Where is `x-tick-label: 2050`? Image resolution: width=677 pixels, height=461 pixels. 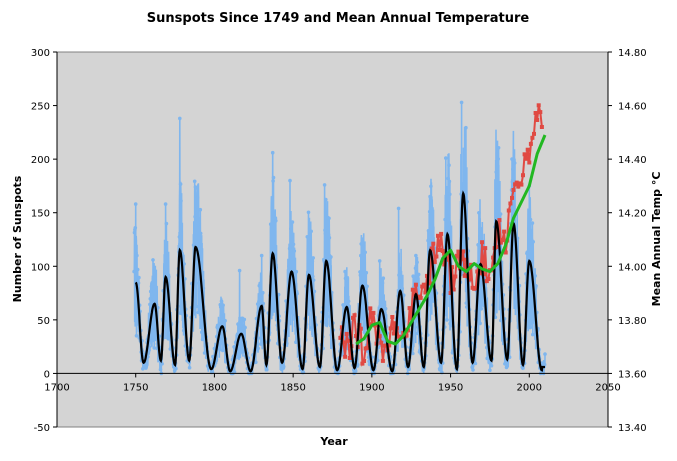
x-tick-label: 2050 is located at coordinates (607, 387).